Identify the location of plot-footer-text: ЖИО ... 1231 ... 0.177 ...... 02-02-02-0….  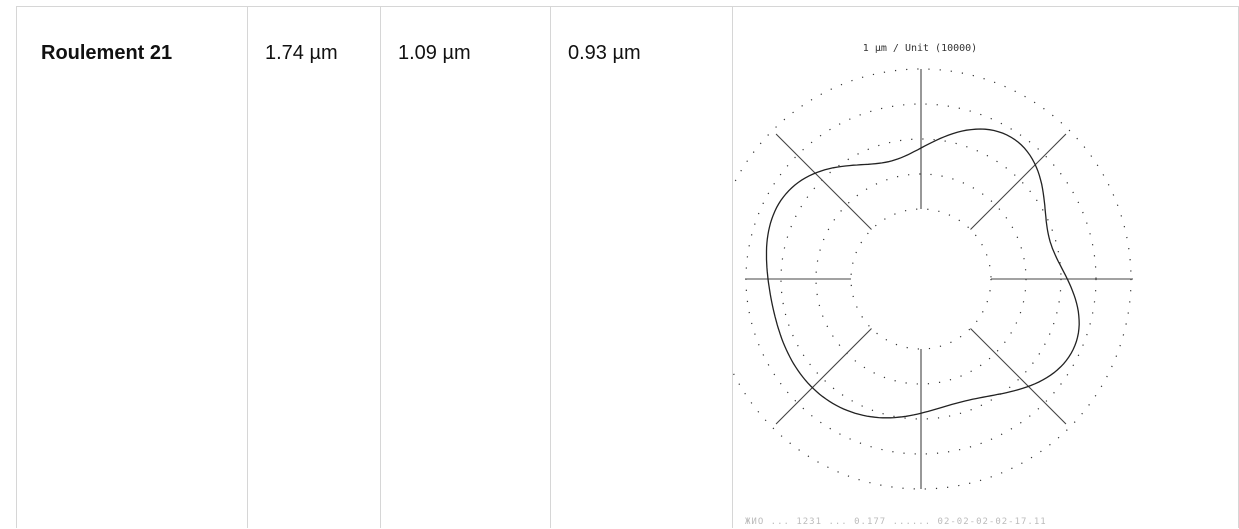
(896, 522).